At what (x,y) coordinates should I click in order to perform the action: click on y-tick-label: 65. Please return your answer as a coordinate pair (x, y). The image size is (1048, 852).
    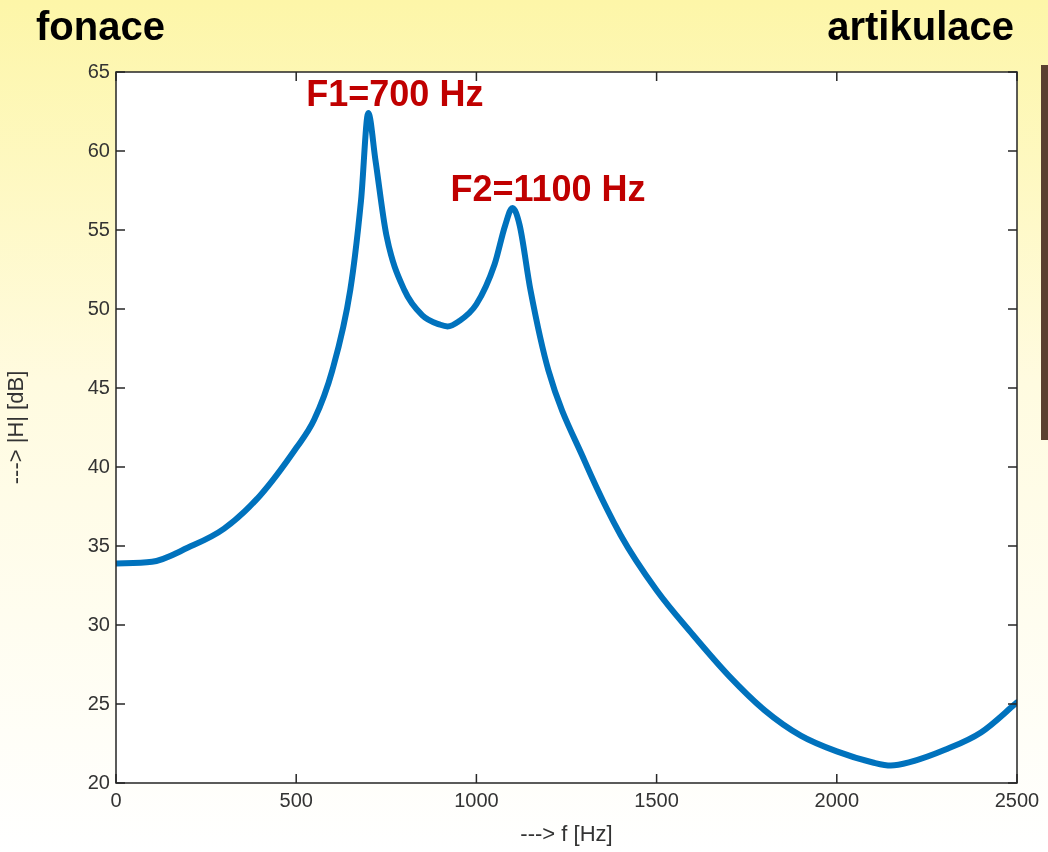
    Looking at the image, I should click on (98, 70).